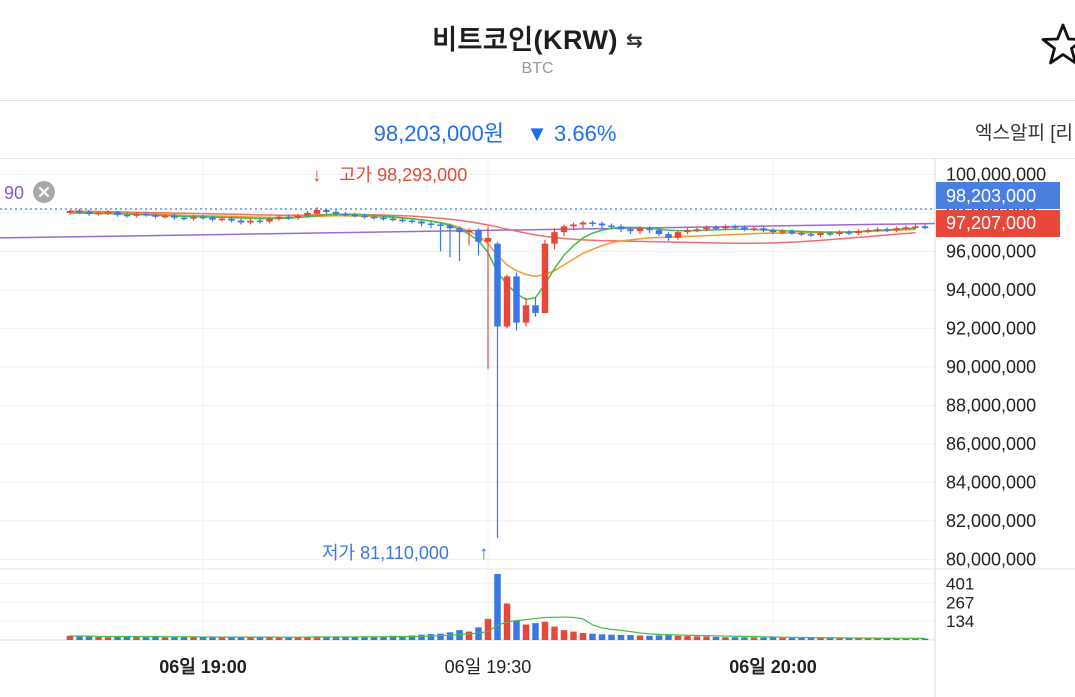  I want to click on volume-ma, so click(497, 627).